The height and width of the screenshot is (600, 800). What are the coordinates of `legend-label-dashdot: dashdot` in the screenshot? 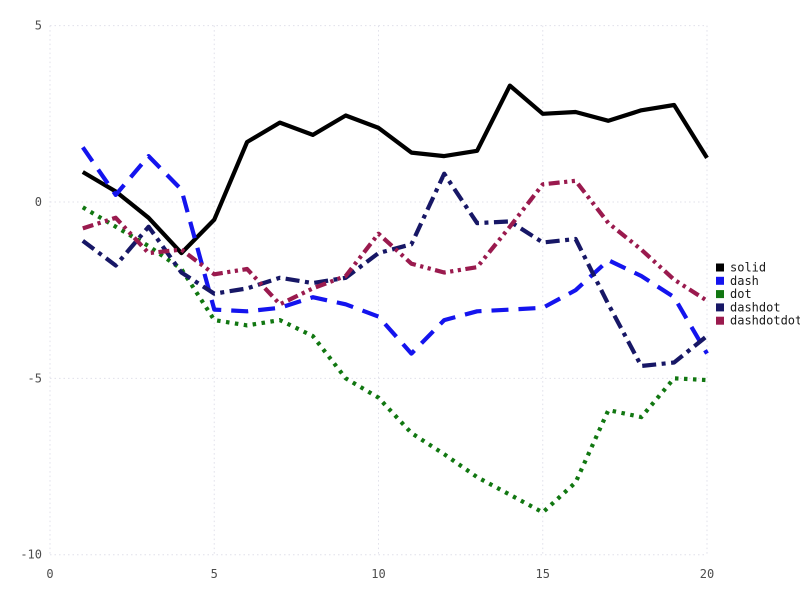 It's located at (755, 307).